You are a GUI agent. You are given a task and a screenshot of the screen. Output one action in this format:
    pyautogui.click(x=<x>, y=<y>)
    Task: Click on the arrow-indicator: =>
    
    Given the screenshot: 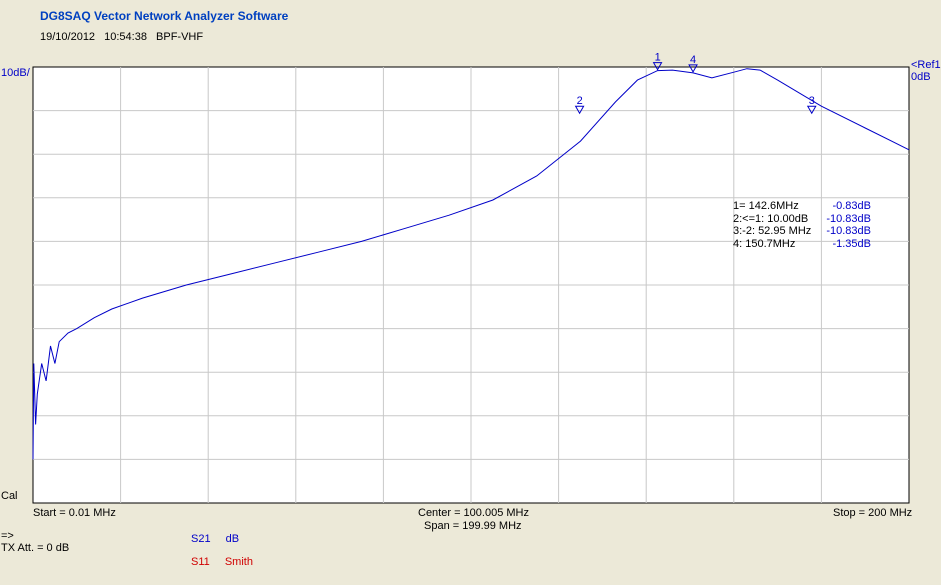 What is the action you would take?
    pyautogui.click(x=7, y=536)
    